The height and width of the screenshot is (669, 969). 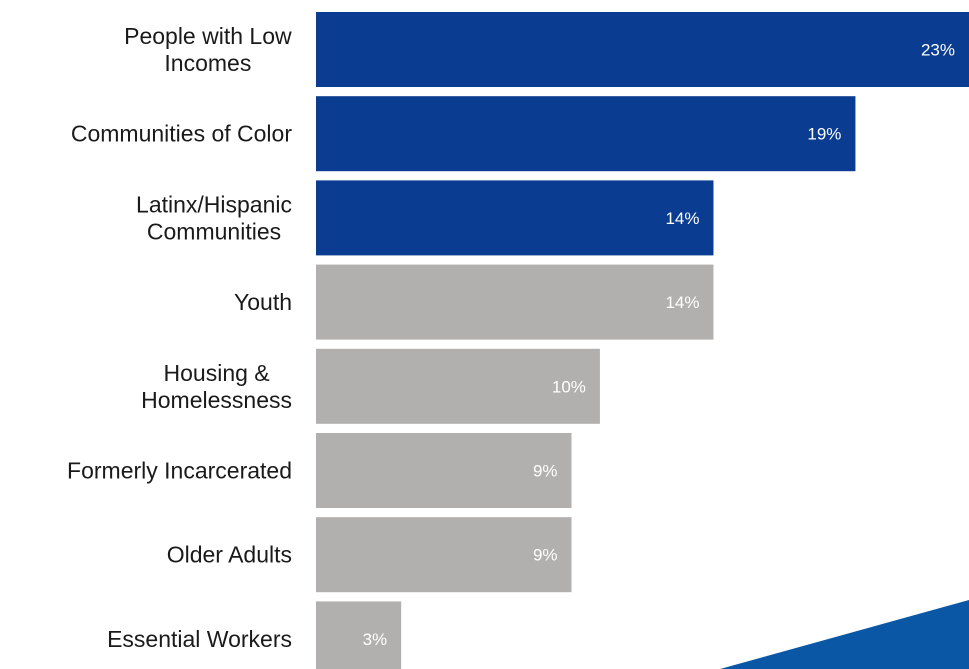 What do you see at coordinates (375, 639) in the screenshot?
I see `value-label-7: 3%` at bounding box center [375, 639].